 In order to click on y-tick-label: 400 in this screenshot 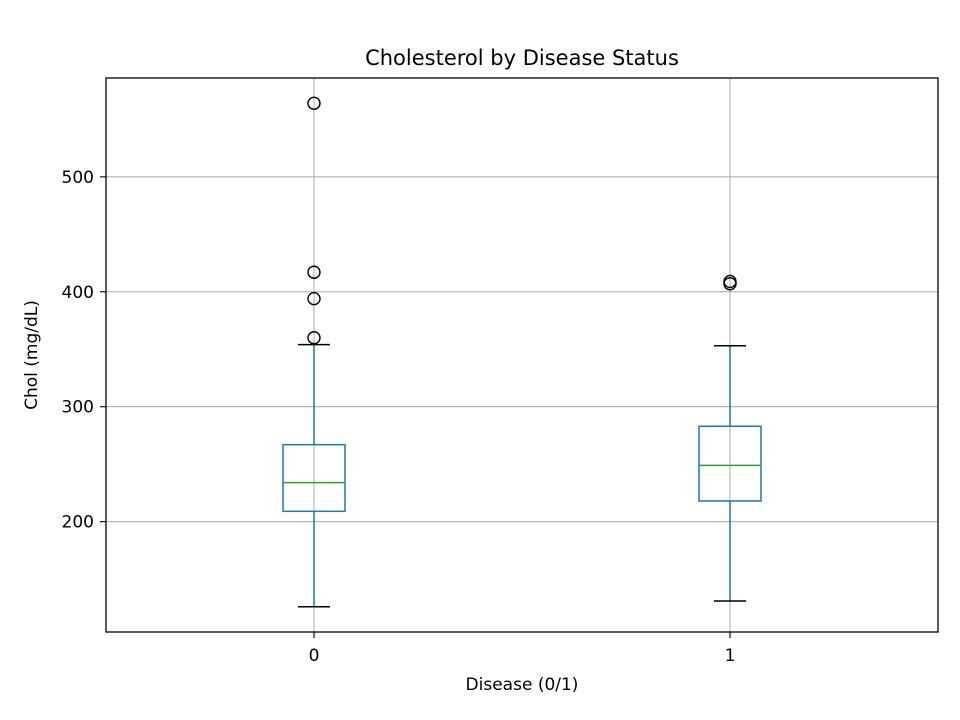, I will do `click(78, 293)`.